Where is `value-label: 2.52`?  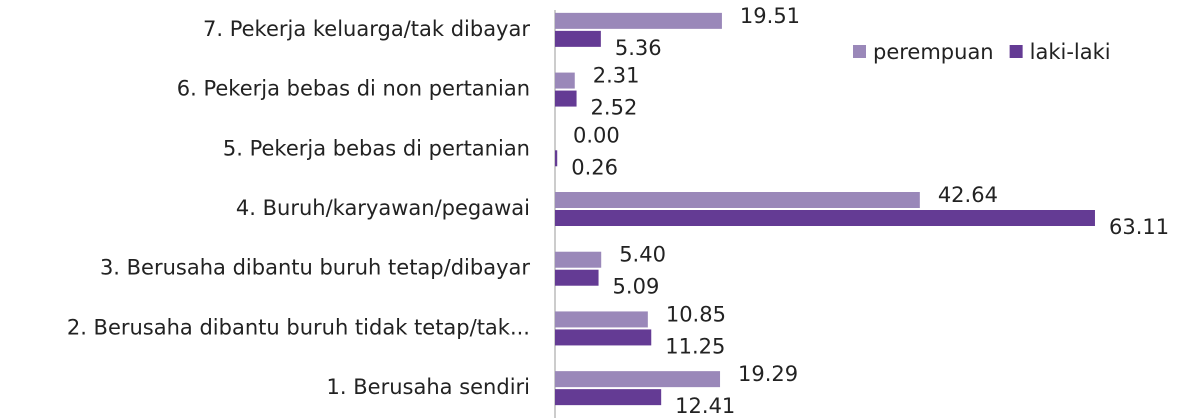 value-label: 2.52 is located at coordinates (614, 108).